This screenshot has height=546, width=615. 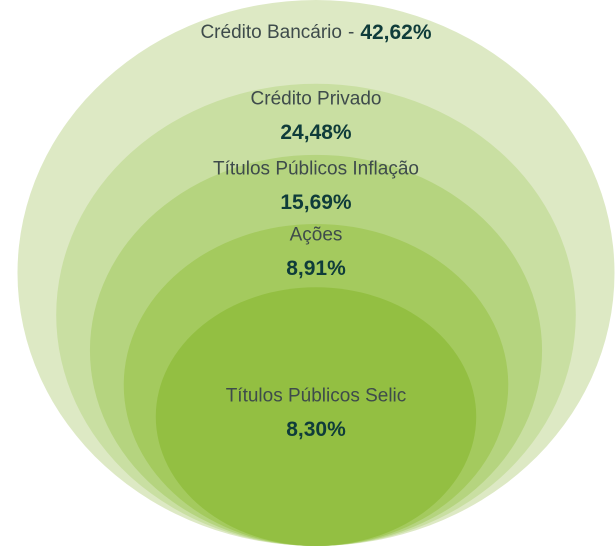 I want to click on category-label: Crédito Privado, so click(x=316, y=98).